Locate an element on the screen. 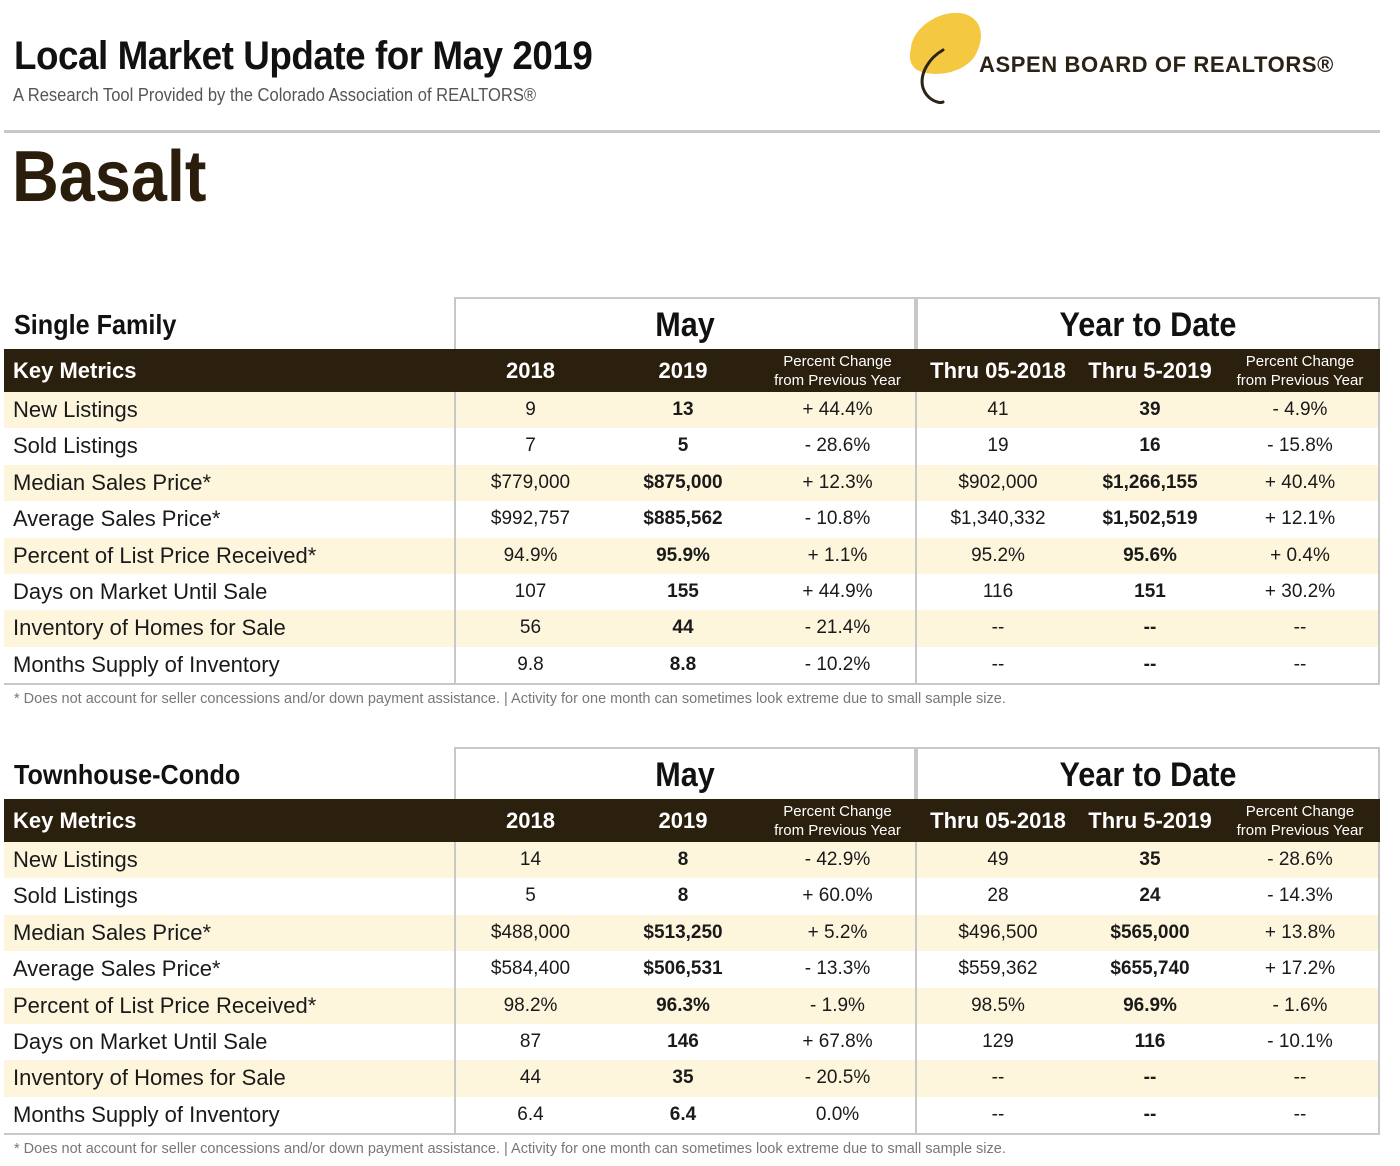 This screenshot has height=1166, width=1400. may-pct-change: - 1.9% is located at coordinates (837, 1005).